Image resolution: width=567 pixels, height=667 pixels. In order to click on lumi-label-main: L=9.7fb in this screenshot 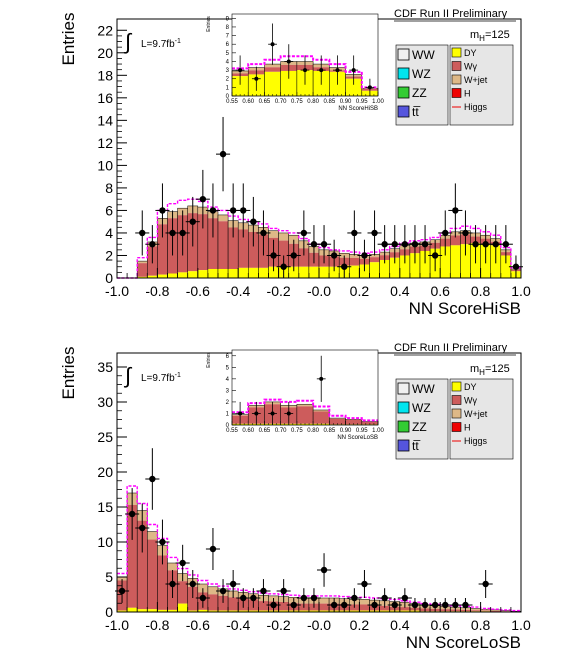, I will do `click(158, 378)`.